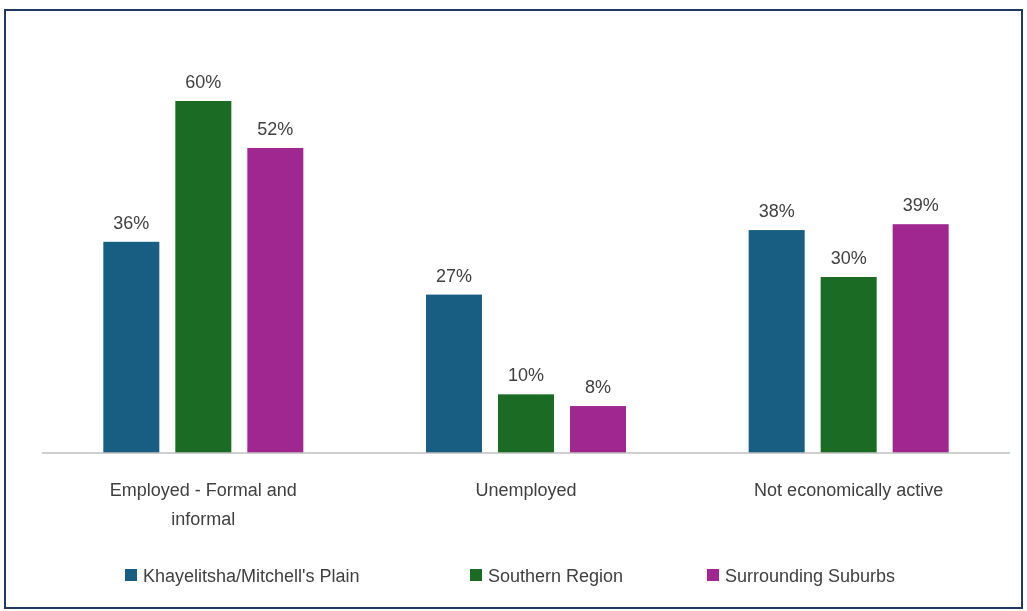  What do you see at coordinates (920, 205) in the screenshot?
I see `data-label: 39%` at bounding box center [920, 205].